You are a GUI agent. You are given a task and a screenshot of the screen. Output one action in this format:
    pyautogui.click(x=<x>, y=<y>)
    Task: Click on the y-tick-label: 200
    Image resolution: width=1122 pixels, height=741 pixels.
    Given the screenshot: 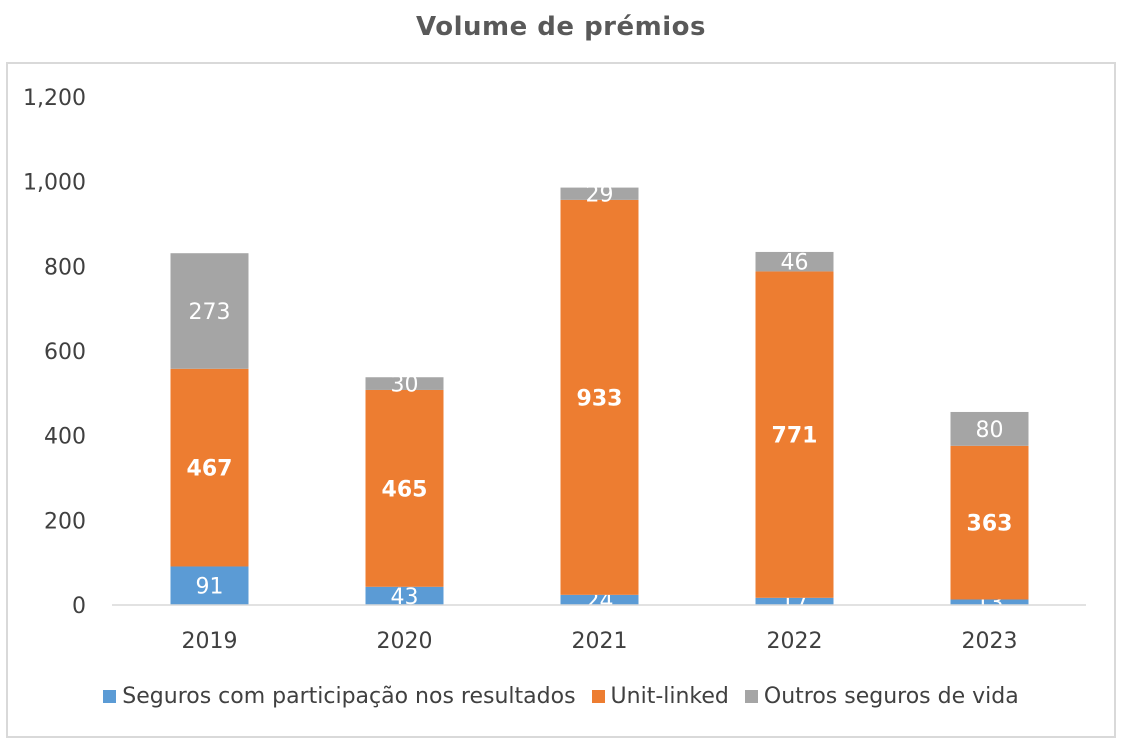 What is the action you would take?
    pyautogui.click(x=65, y=521)
    